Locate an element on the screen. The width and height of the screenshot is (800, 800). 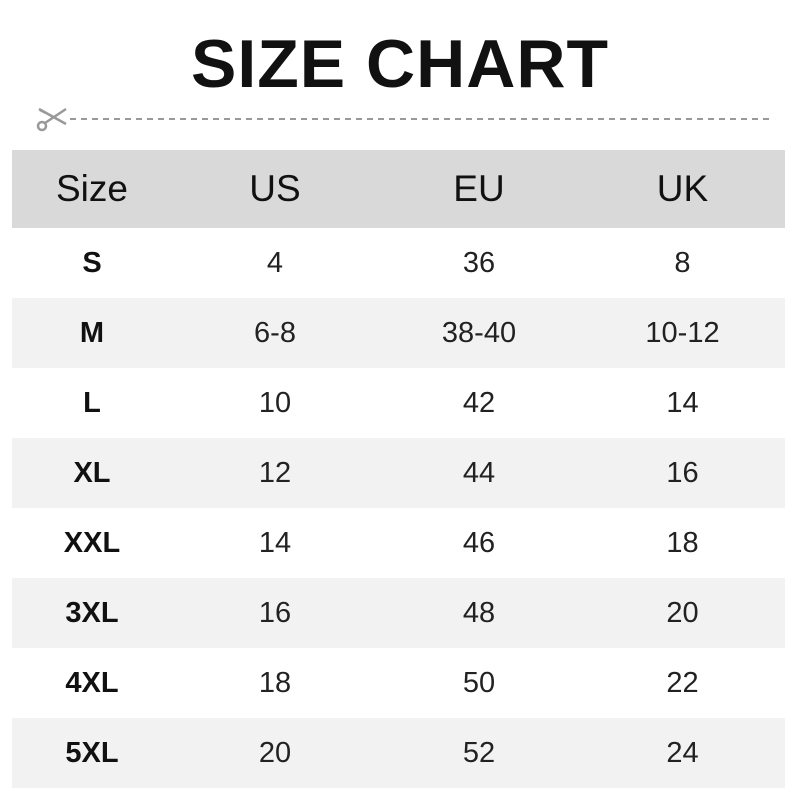
column-header: UK is located at coordinates (682, 188).